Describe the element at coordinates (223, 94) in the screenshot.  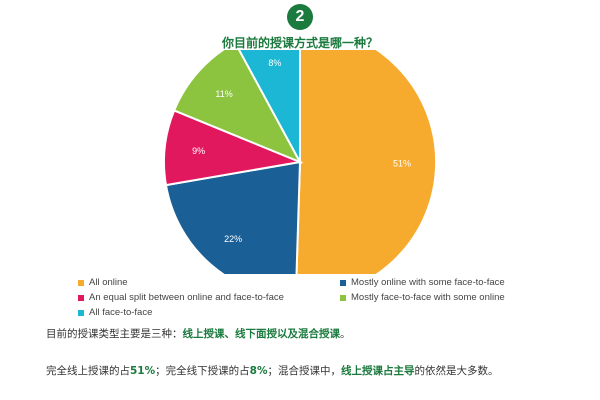
I see `pie-slice-label: 11%` at that location.